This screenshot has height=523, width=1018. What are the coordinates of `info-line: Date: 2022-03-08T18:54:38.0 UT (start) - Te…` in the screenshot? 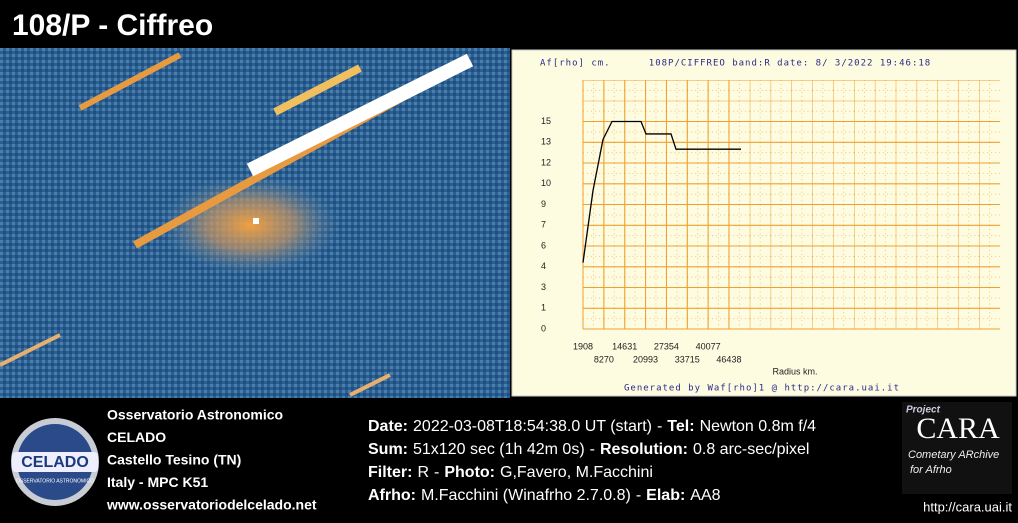 It's located at (592, 426).